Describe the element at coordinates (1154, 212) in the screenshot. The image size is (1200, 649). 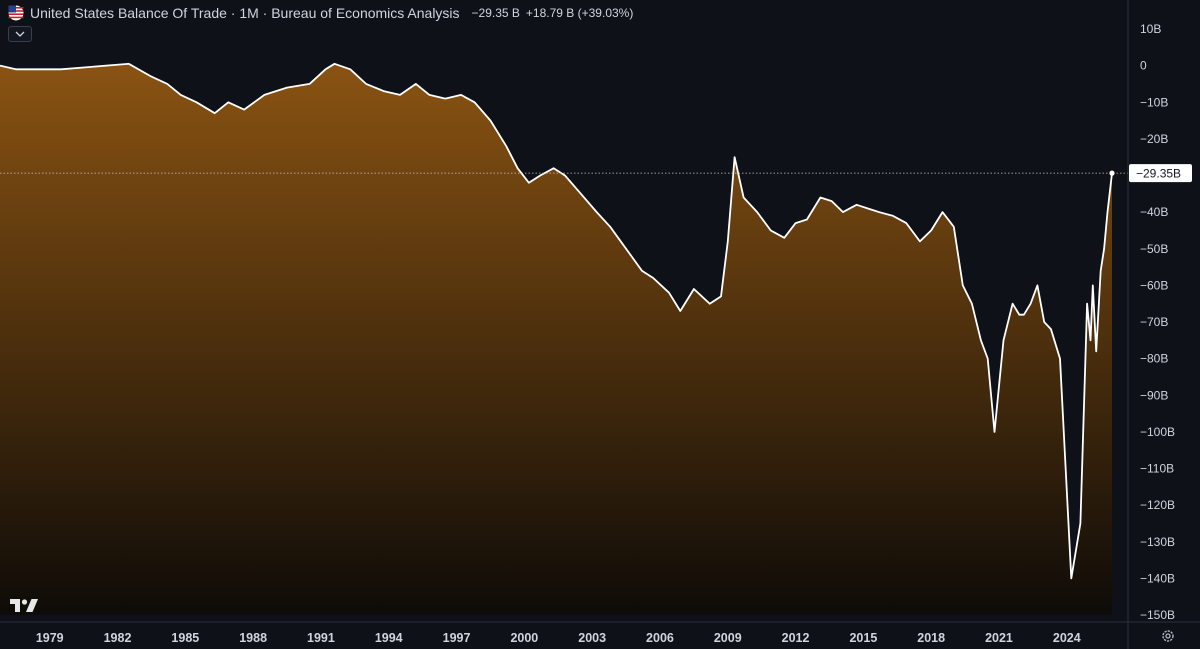
I see `y-tick-label: −40B` at that location.